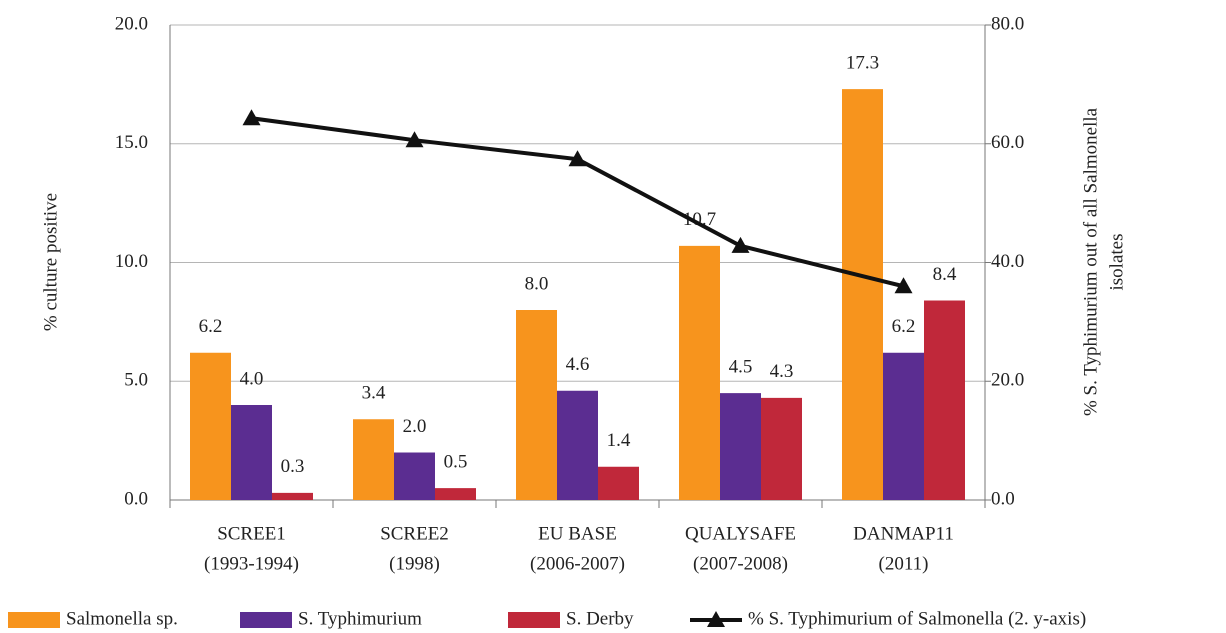 Image resolution: width=1226 pixels, height=633 pixels. What do you see at coordinates (136, 498) in the screenshot?
I see `y-tick-label: 0.0` at bounding box center [136, 498].